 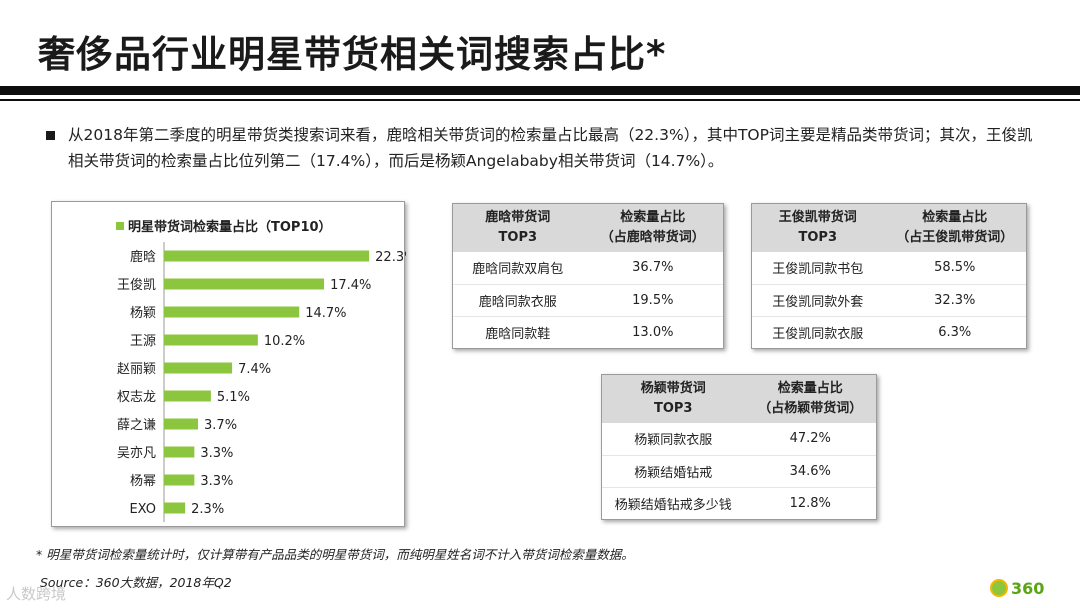 I want to click on bullet-icon, so click(x=50, y=135).